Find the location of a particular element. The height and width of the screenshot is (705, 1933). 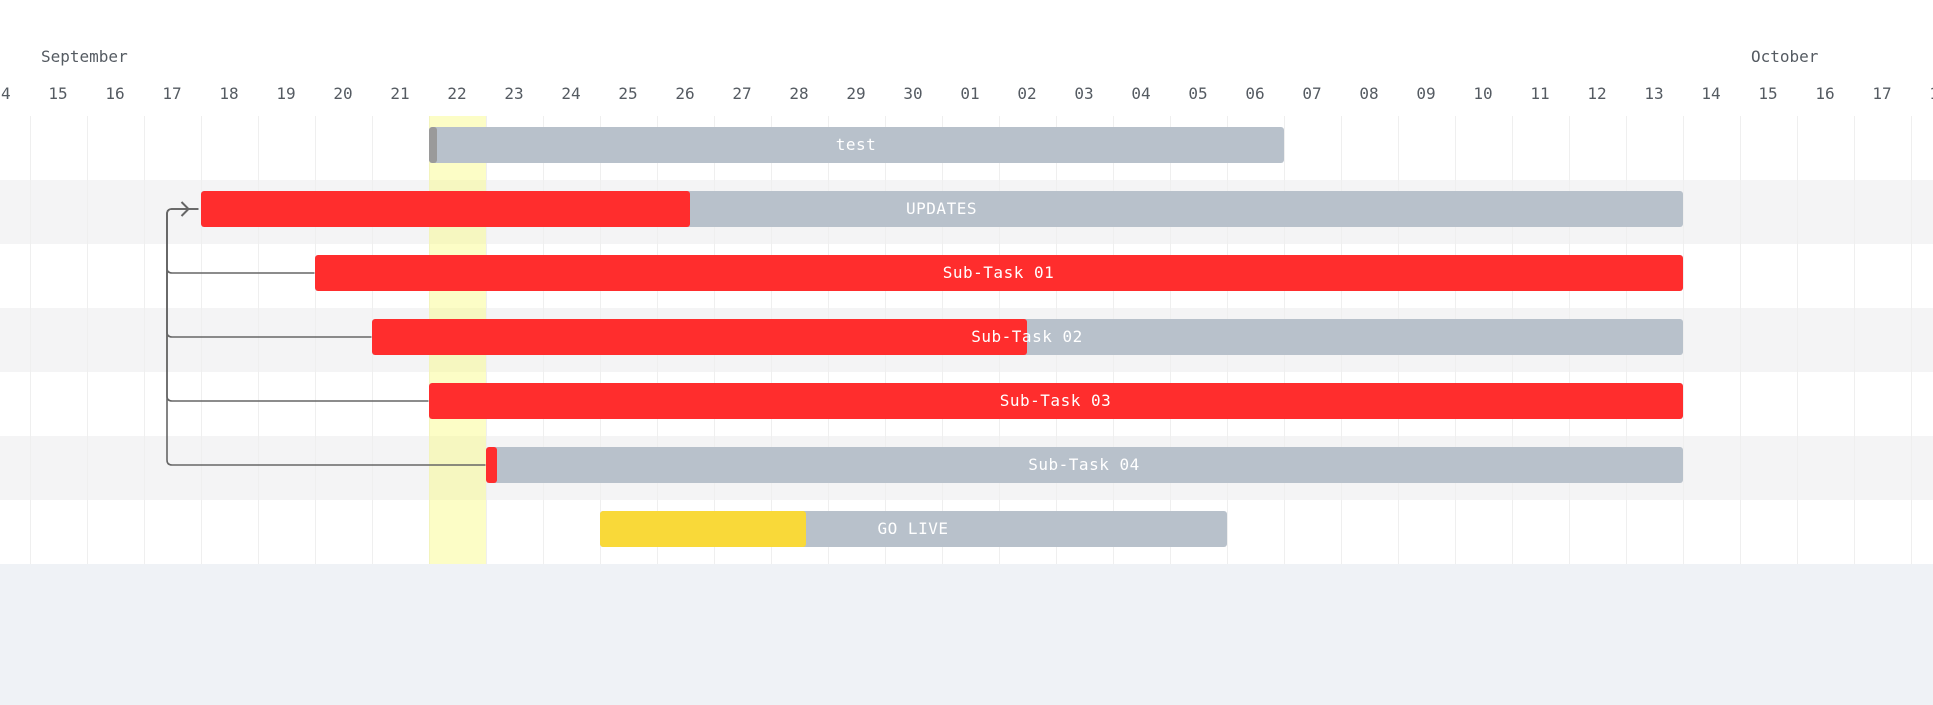

task-label: Sub-Task 04 is located at coordinates (1084, 464).